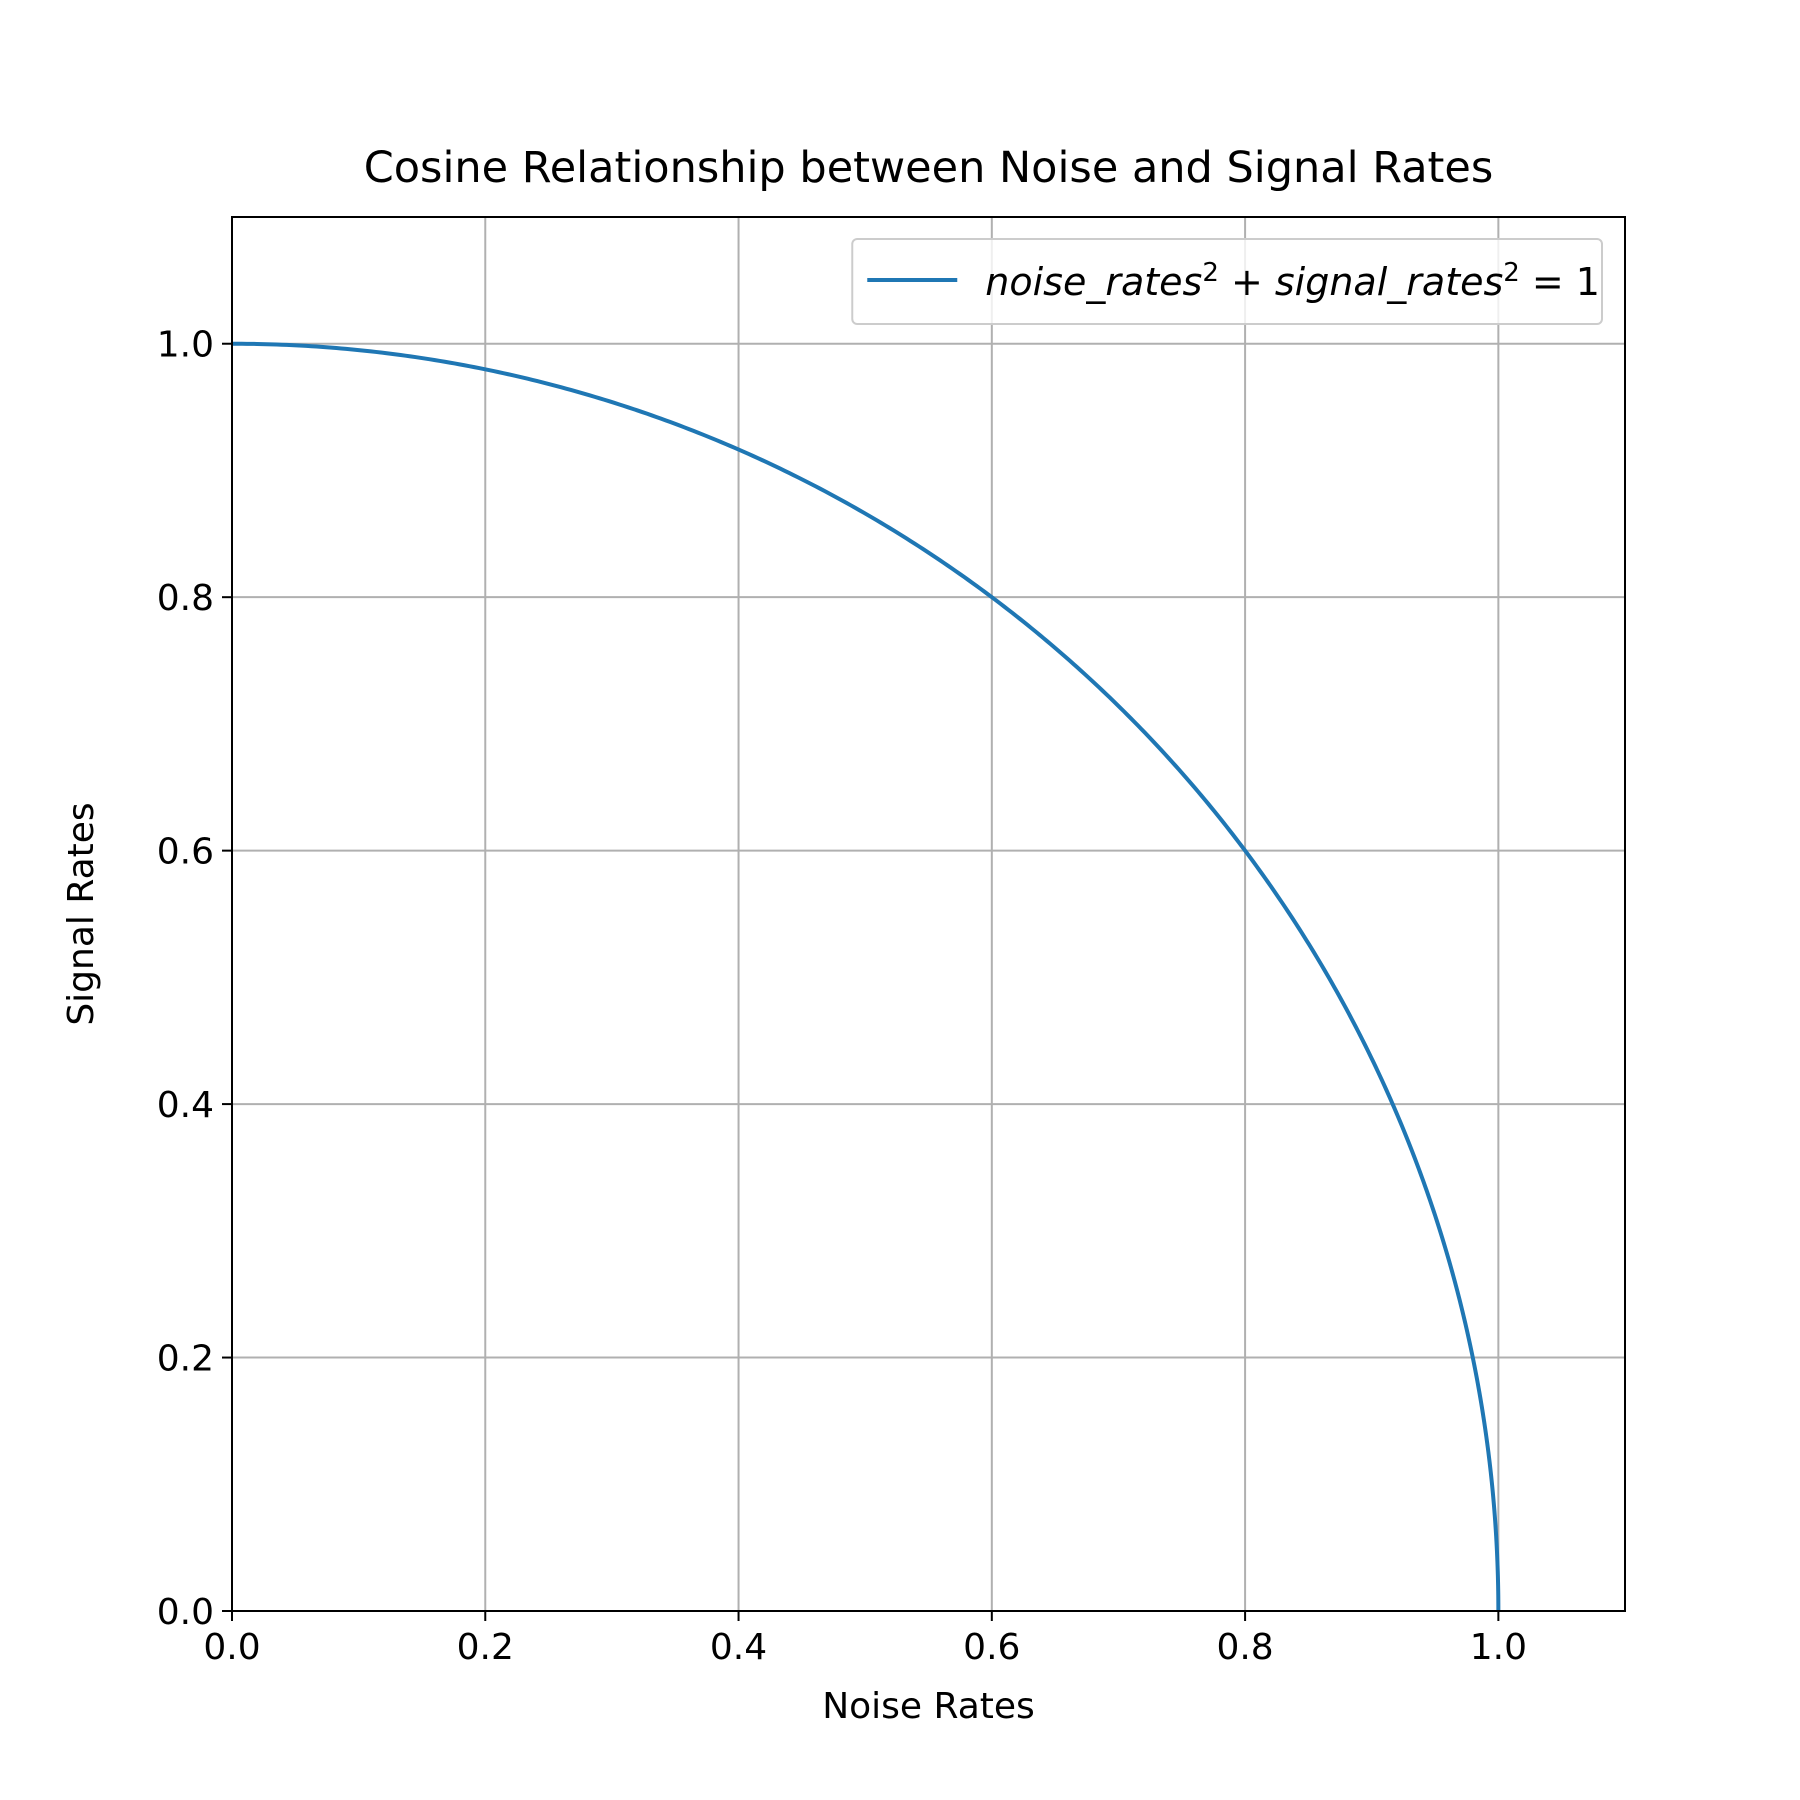  What do you see at coordinates (1498, 1647) in the screenshot?
I see `x-tick-label: 1.0` at bounding box center [1498, 1647].